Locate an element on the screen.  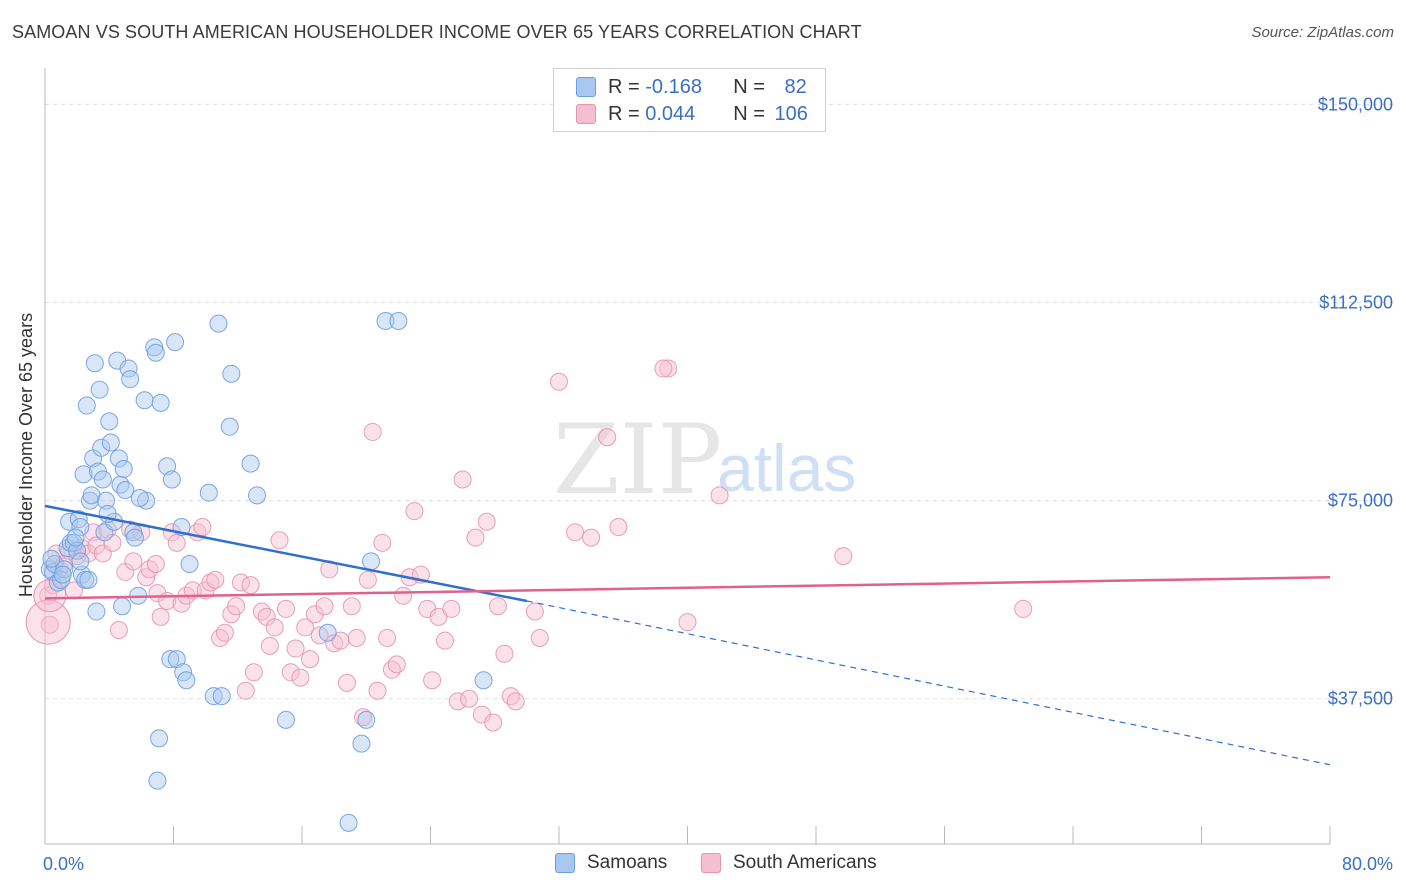
x-tick-label-max: 80.0% is located at coordinates (1367, 864).